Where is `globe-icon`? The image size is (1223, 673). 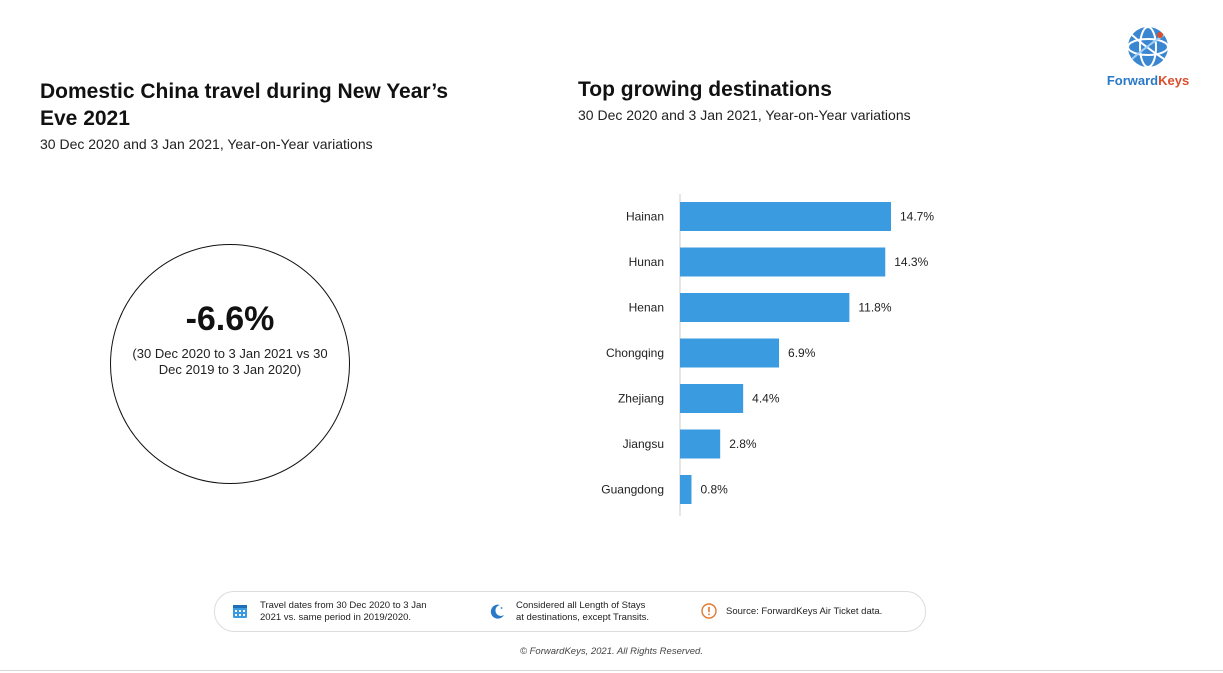
globe-icon is located at coordinates (1148, 47).